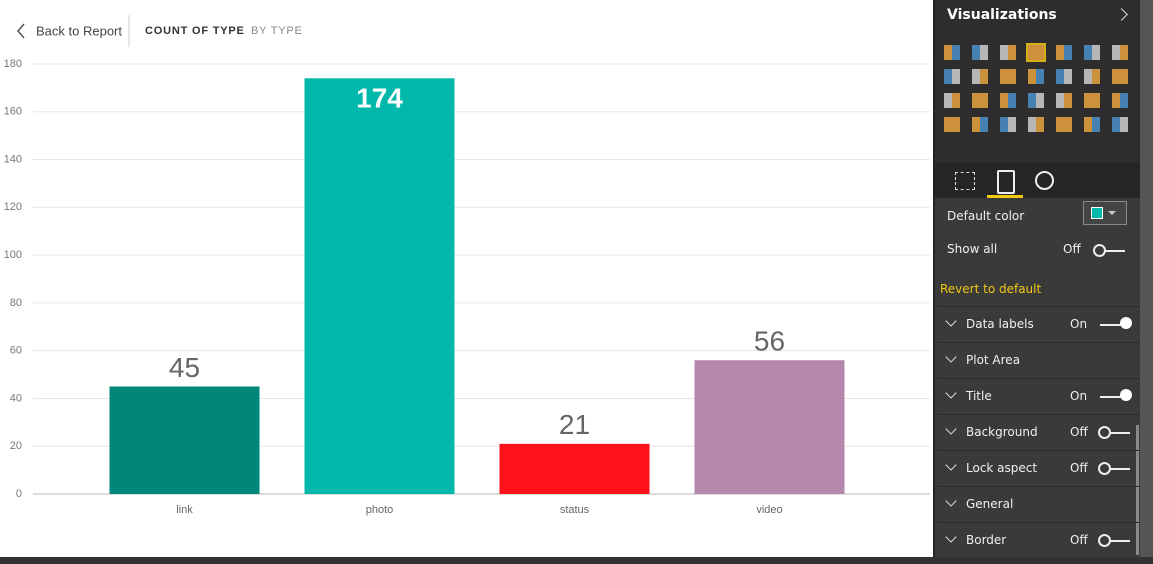 The width and height of the screenshot is (1153, 564). Describe the element at coordinates (576, 560) in the screenshot. I see `bottom-strip` at that location.